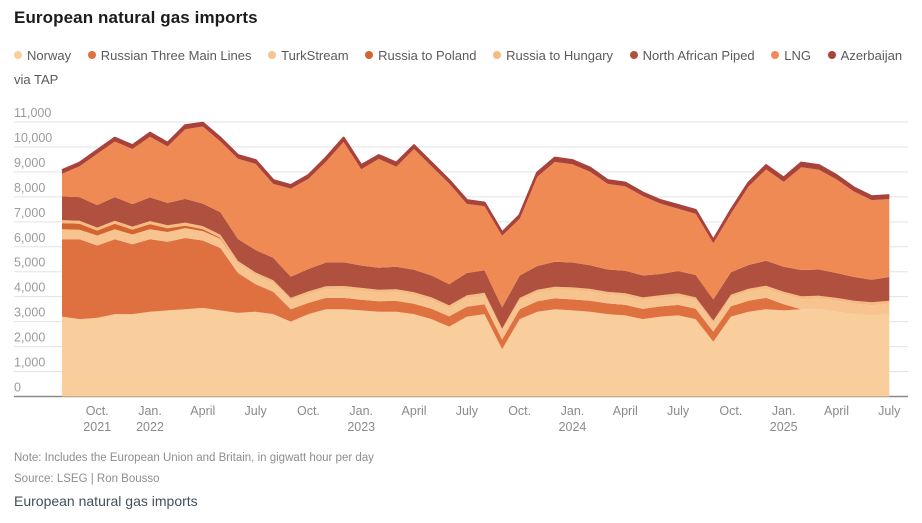 The width and height of the screenshot is (922, 523). What do you see at coordinates (49, 55) in the screenshot?
I see `legend-label: Norway` at bounding box center [49, 55].